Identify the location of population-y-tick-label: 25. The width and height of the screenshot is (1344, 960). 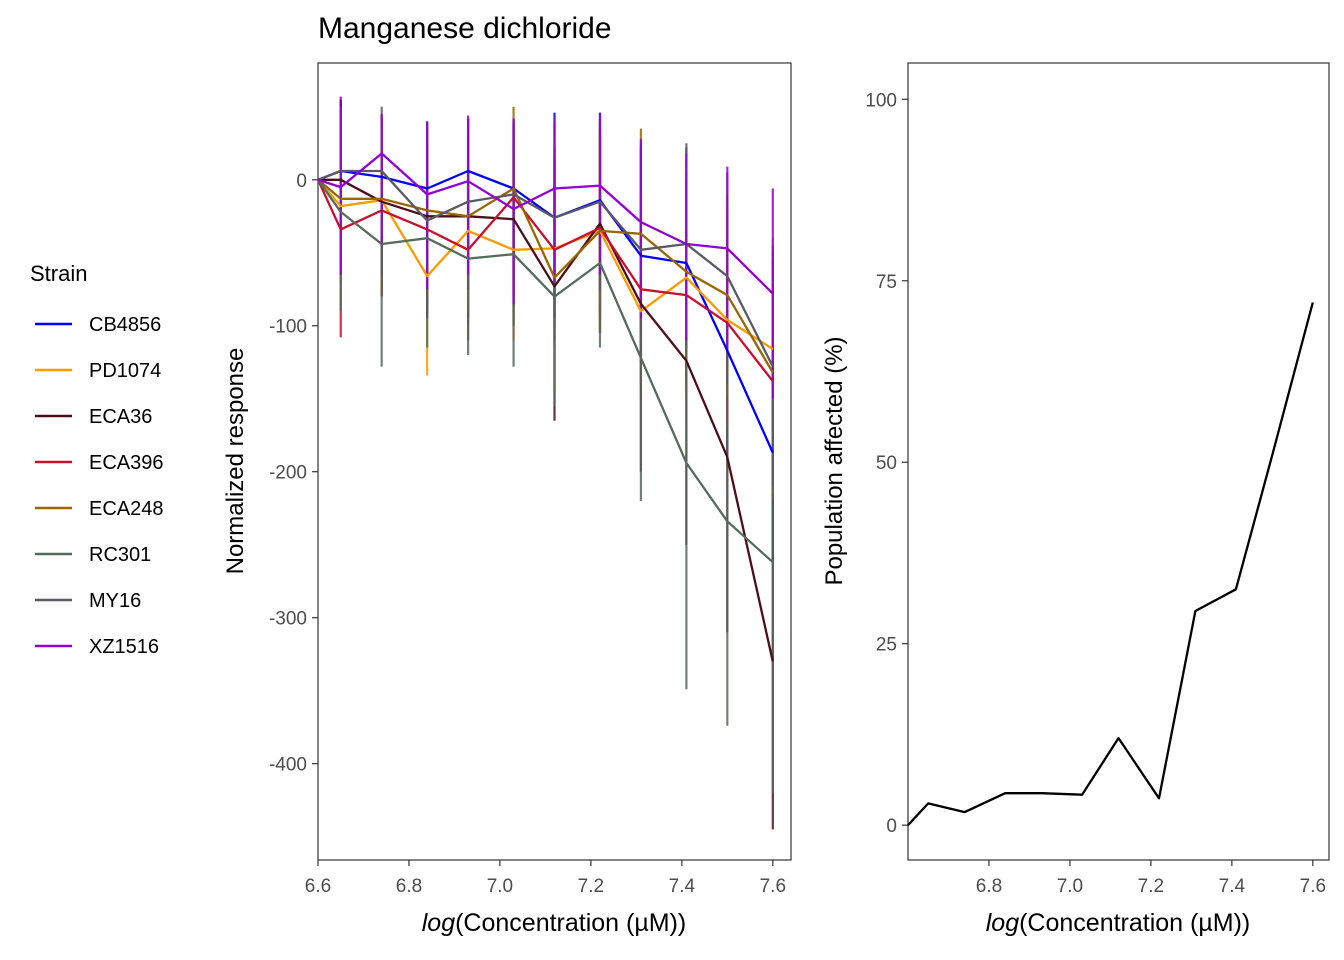
(886, 645).